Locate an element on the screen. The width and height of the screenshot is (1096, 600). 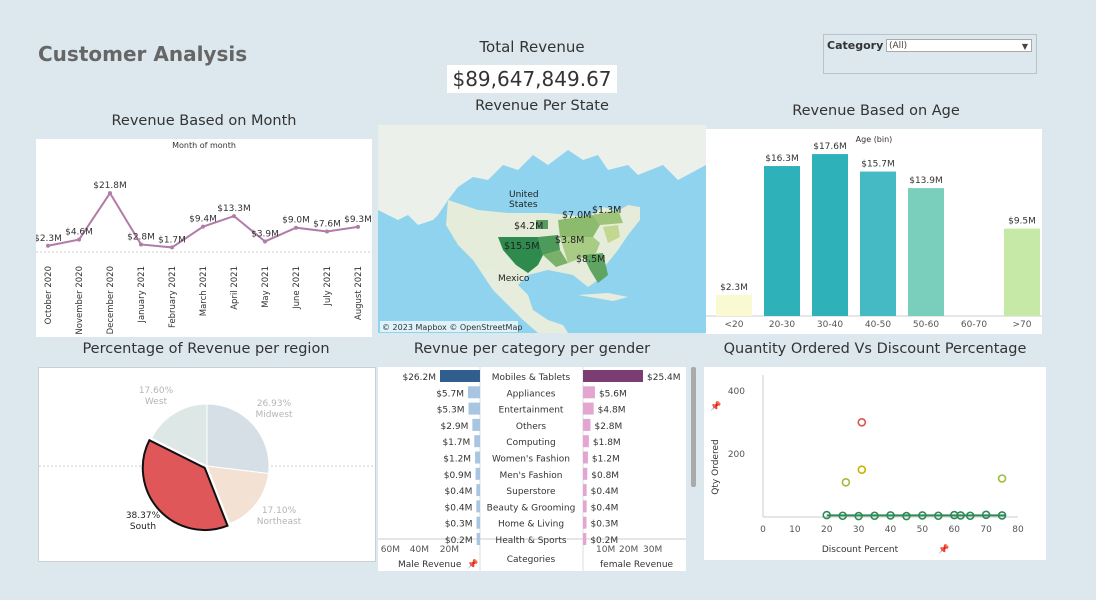
y-tick-label: 400 is located at coordinates (736, 392).